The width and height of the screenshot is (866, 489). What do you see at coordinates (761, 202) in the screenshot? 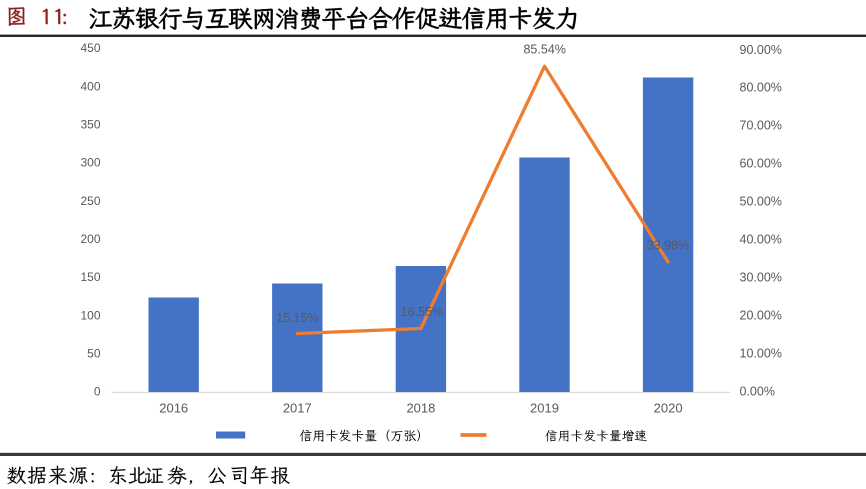
I see `svg-text: 50.00%` at bounding box center [761, 202].